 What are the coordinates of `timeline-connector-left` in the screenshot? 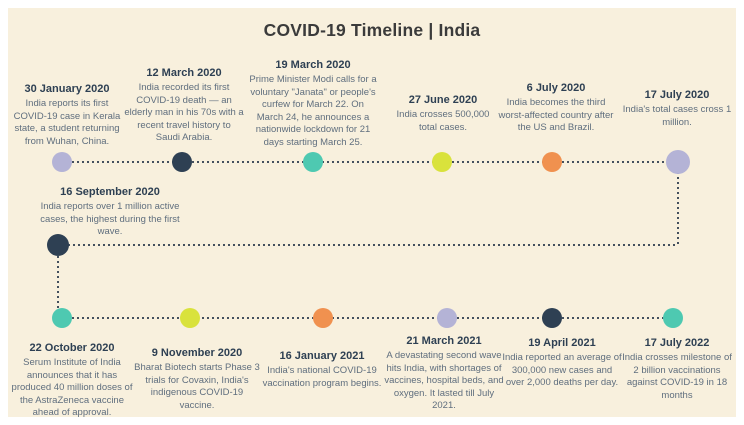 It's located at (58, 282).